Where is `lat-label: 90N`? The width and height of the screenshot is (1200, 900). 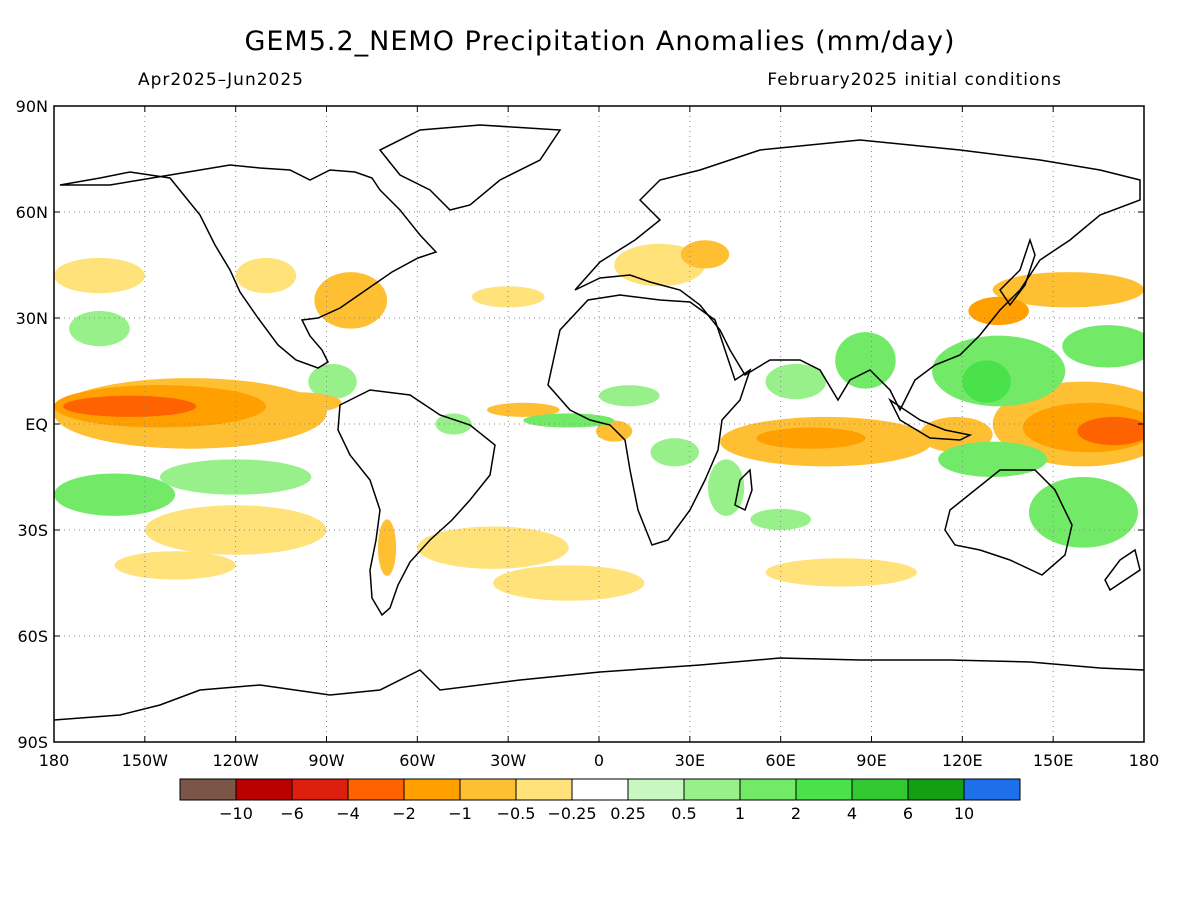
lat-label: 90N is located at coordinates (32, 106).